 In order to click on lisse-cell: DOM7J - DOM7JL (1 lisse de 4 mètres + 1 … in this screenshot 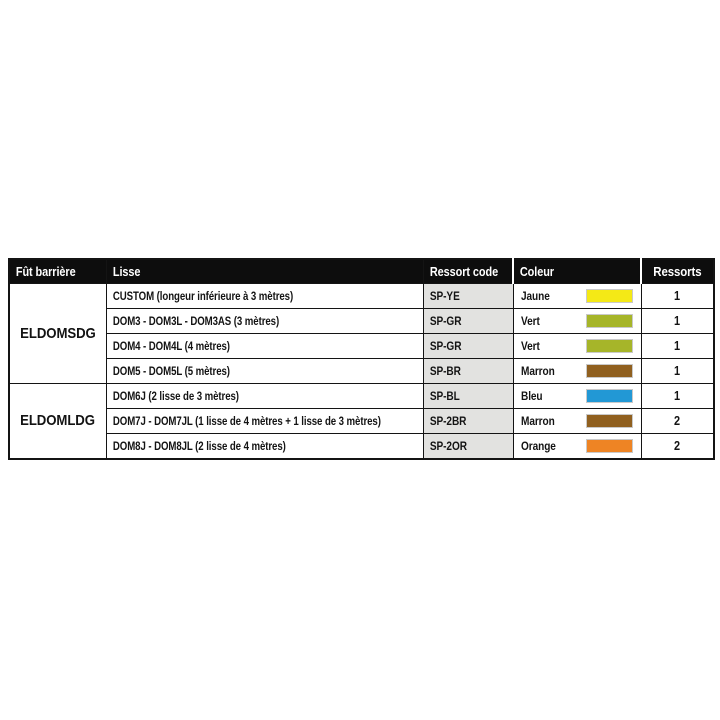, I will do `click(264, 421)`.